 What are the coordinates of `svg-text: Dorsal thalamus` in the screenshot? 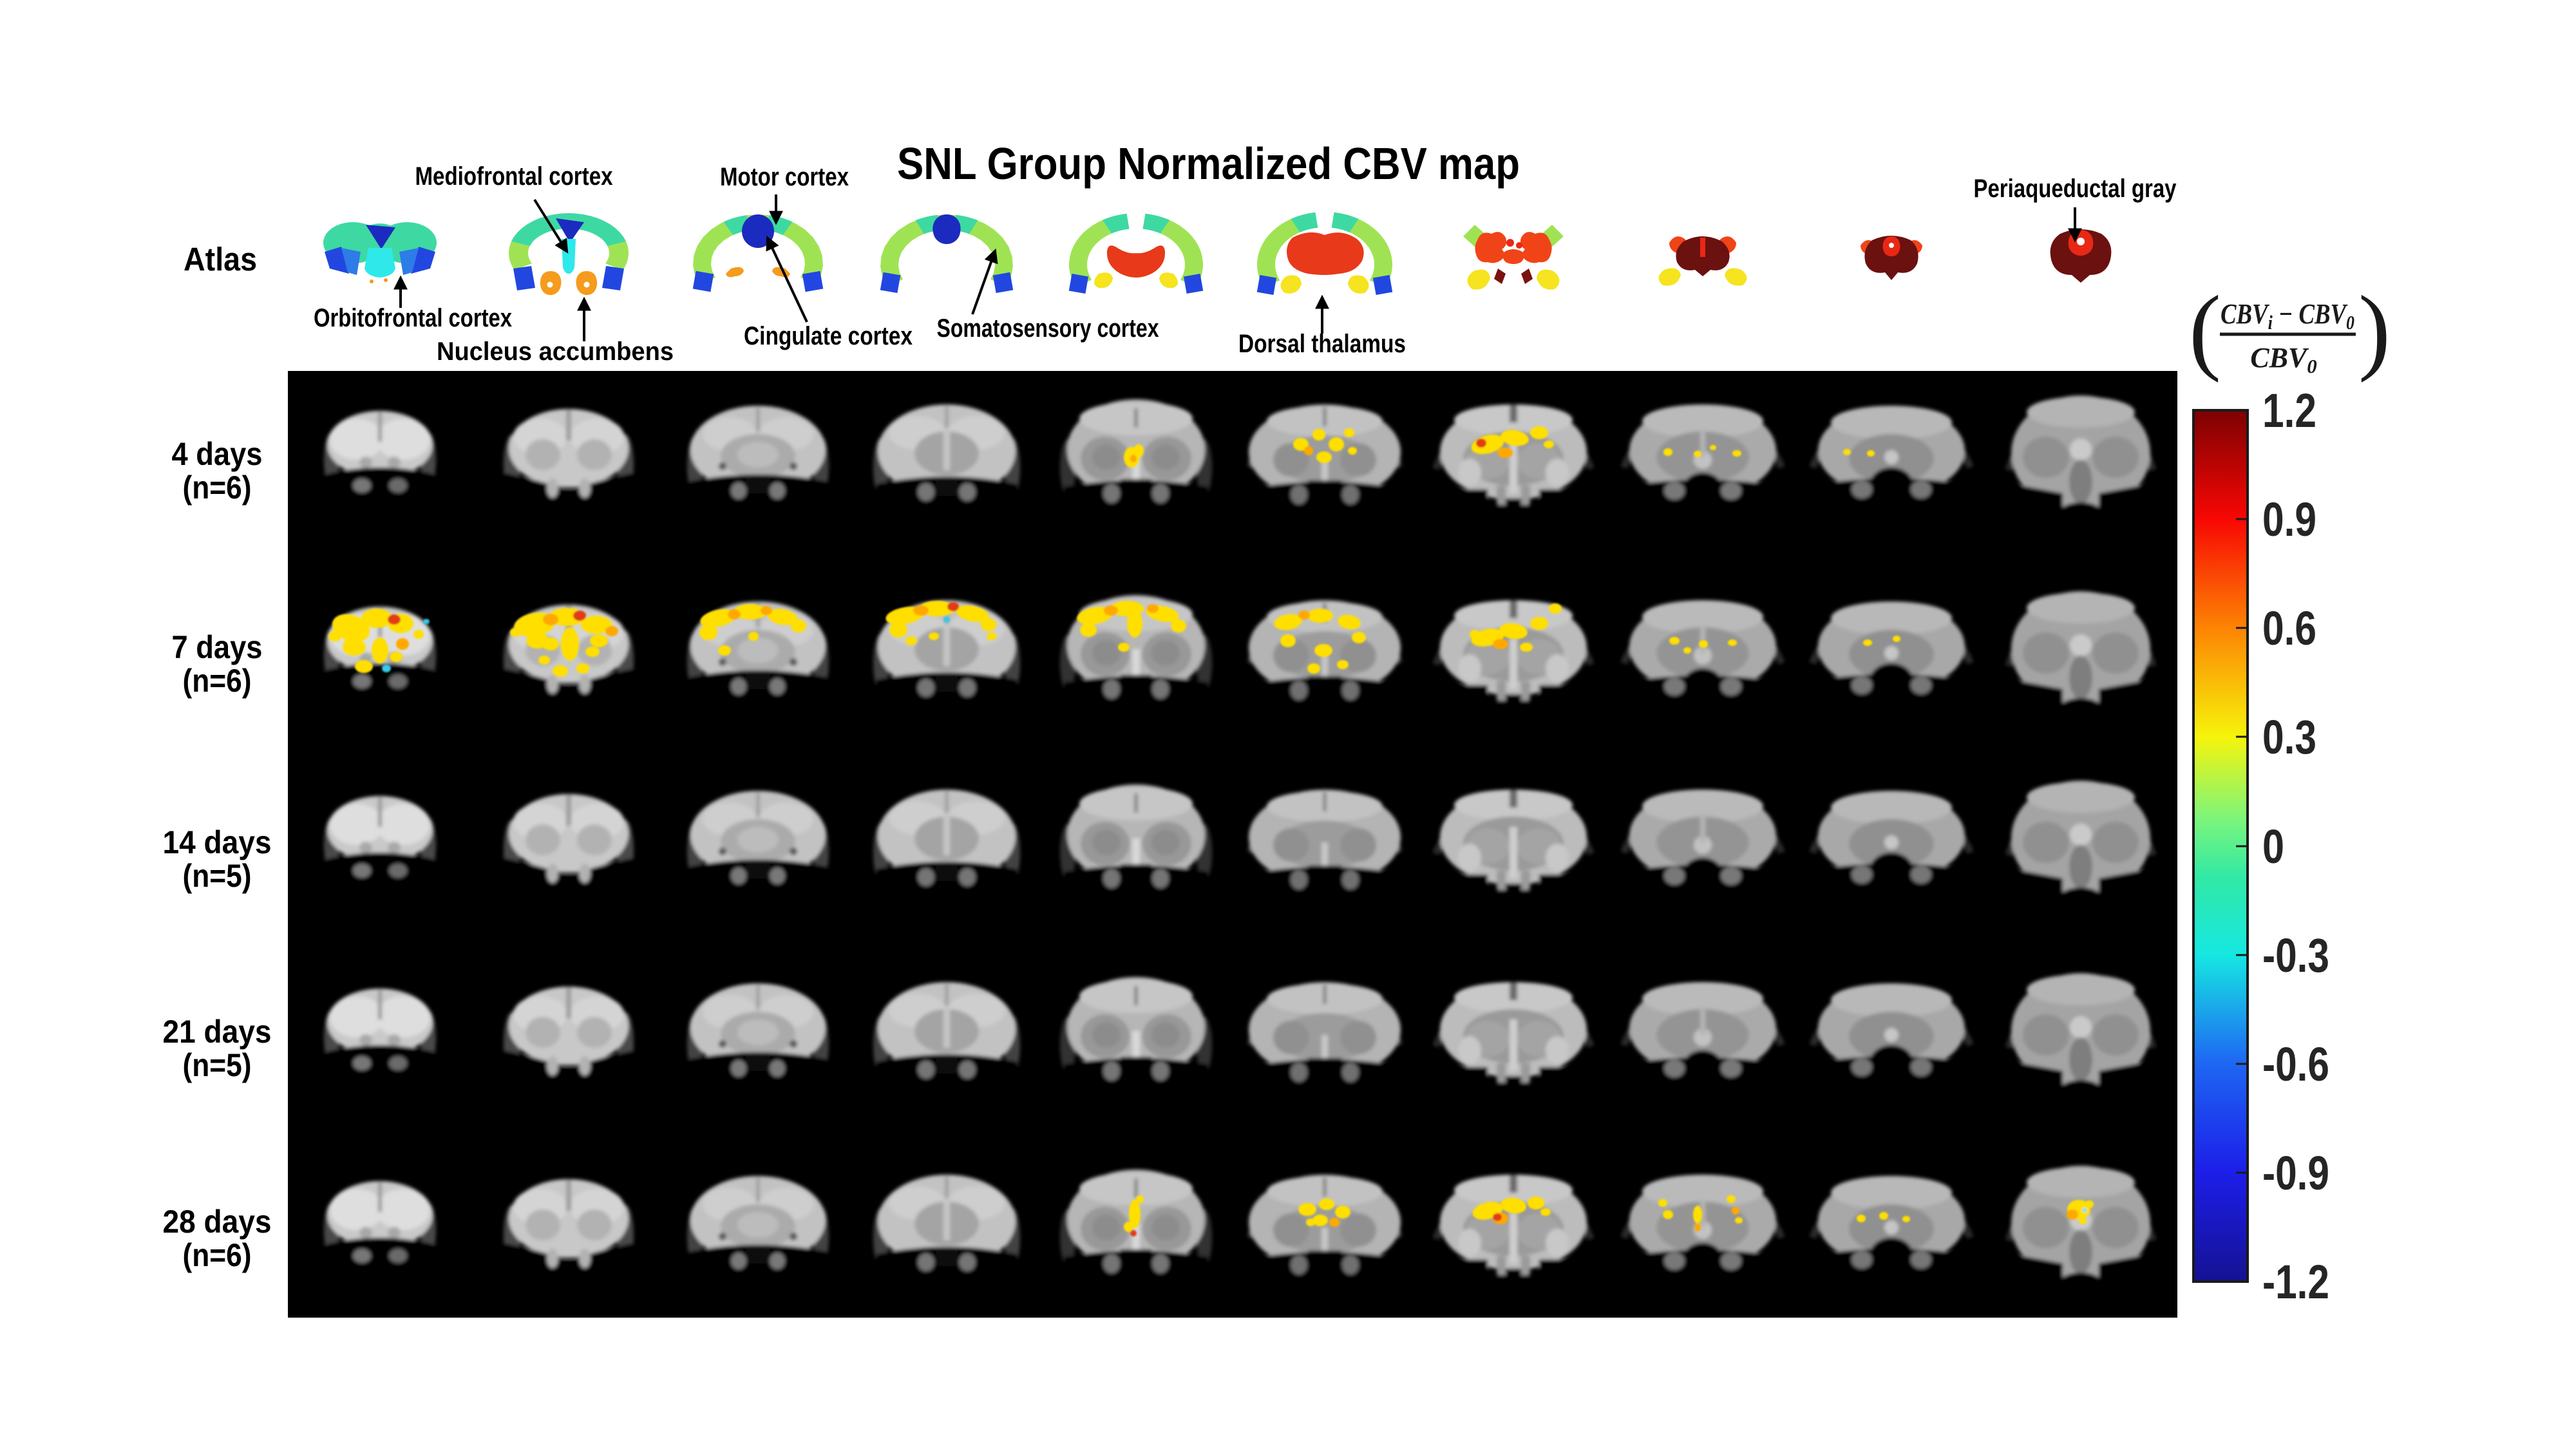 It's located at (1322, 344).